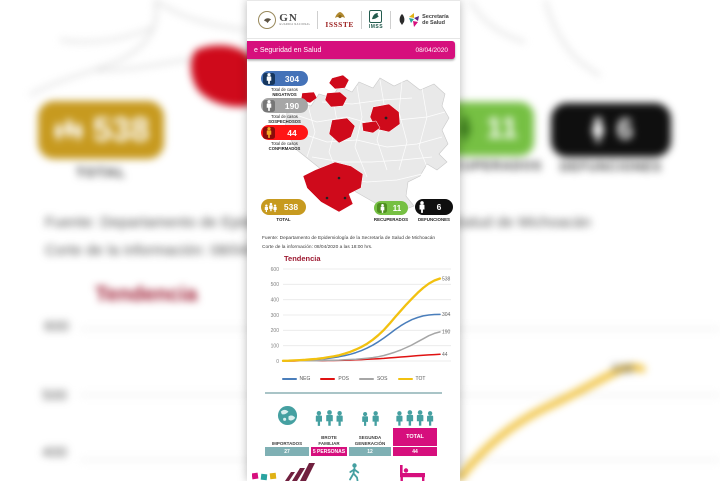 The height and width of the screenshot is (481, 720). I want to click on hospital-bed-icon, so click(412, 473).